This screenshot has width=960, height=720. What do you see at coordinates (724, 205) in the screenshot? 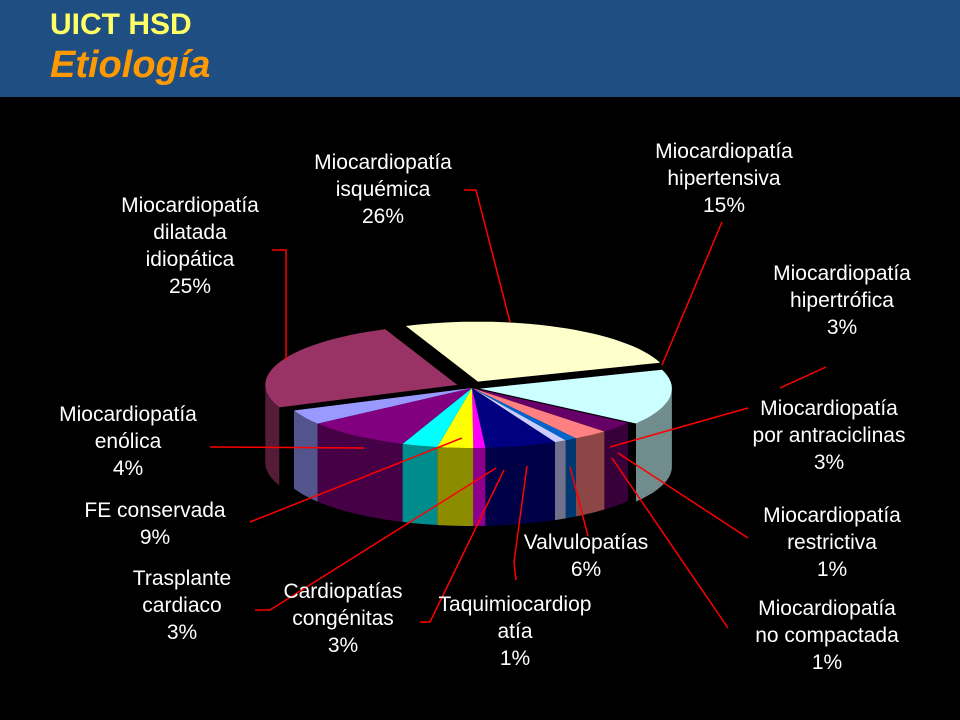
I see `slice-percent-label: 15%` at bounding box center [724, 205].